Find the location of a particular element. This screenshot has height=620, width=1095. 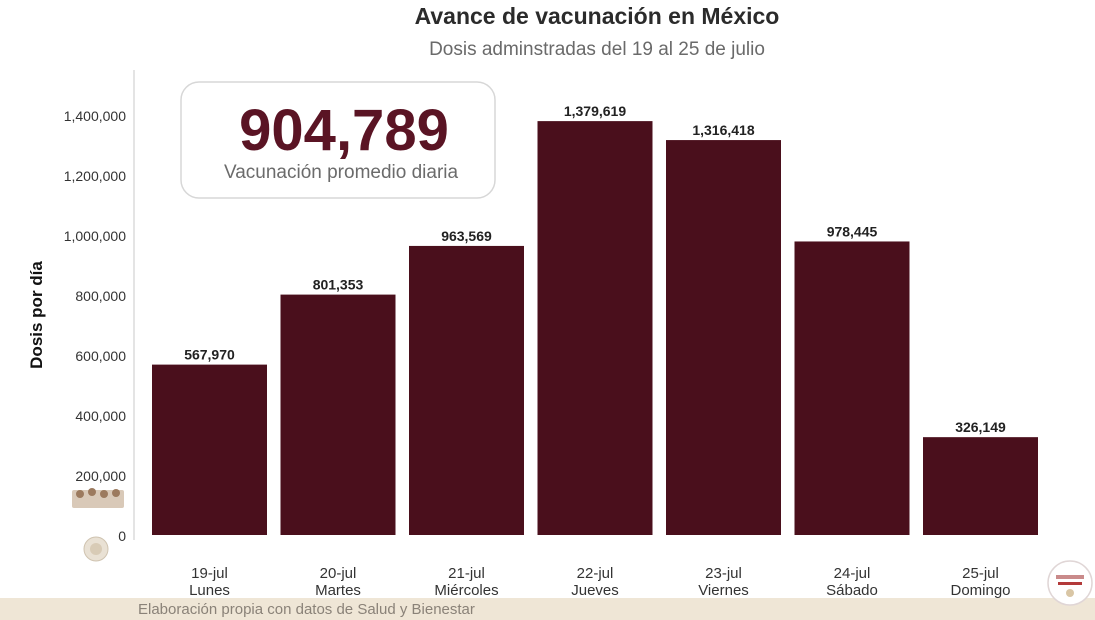

kpi-label: Vacunación promedio diaria is located at coordinates (341, 172).